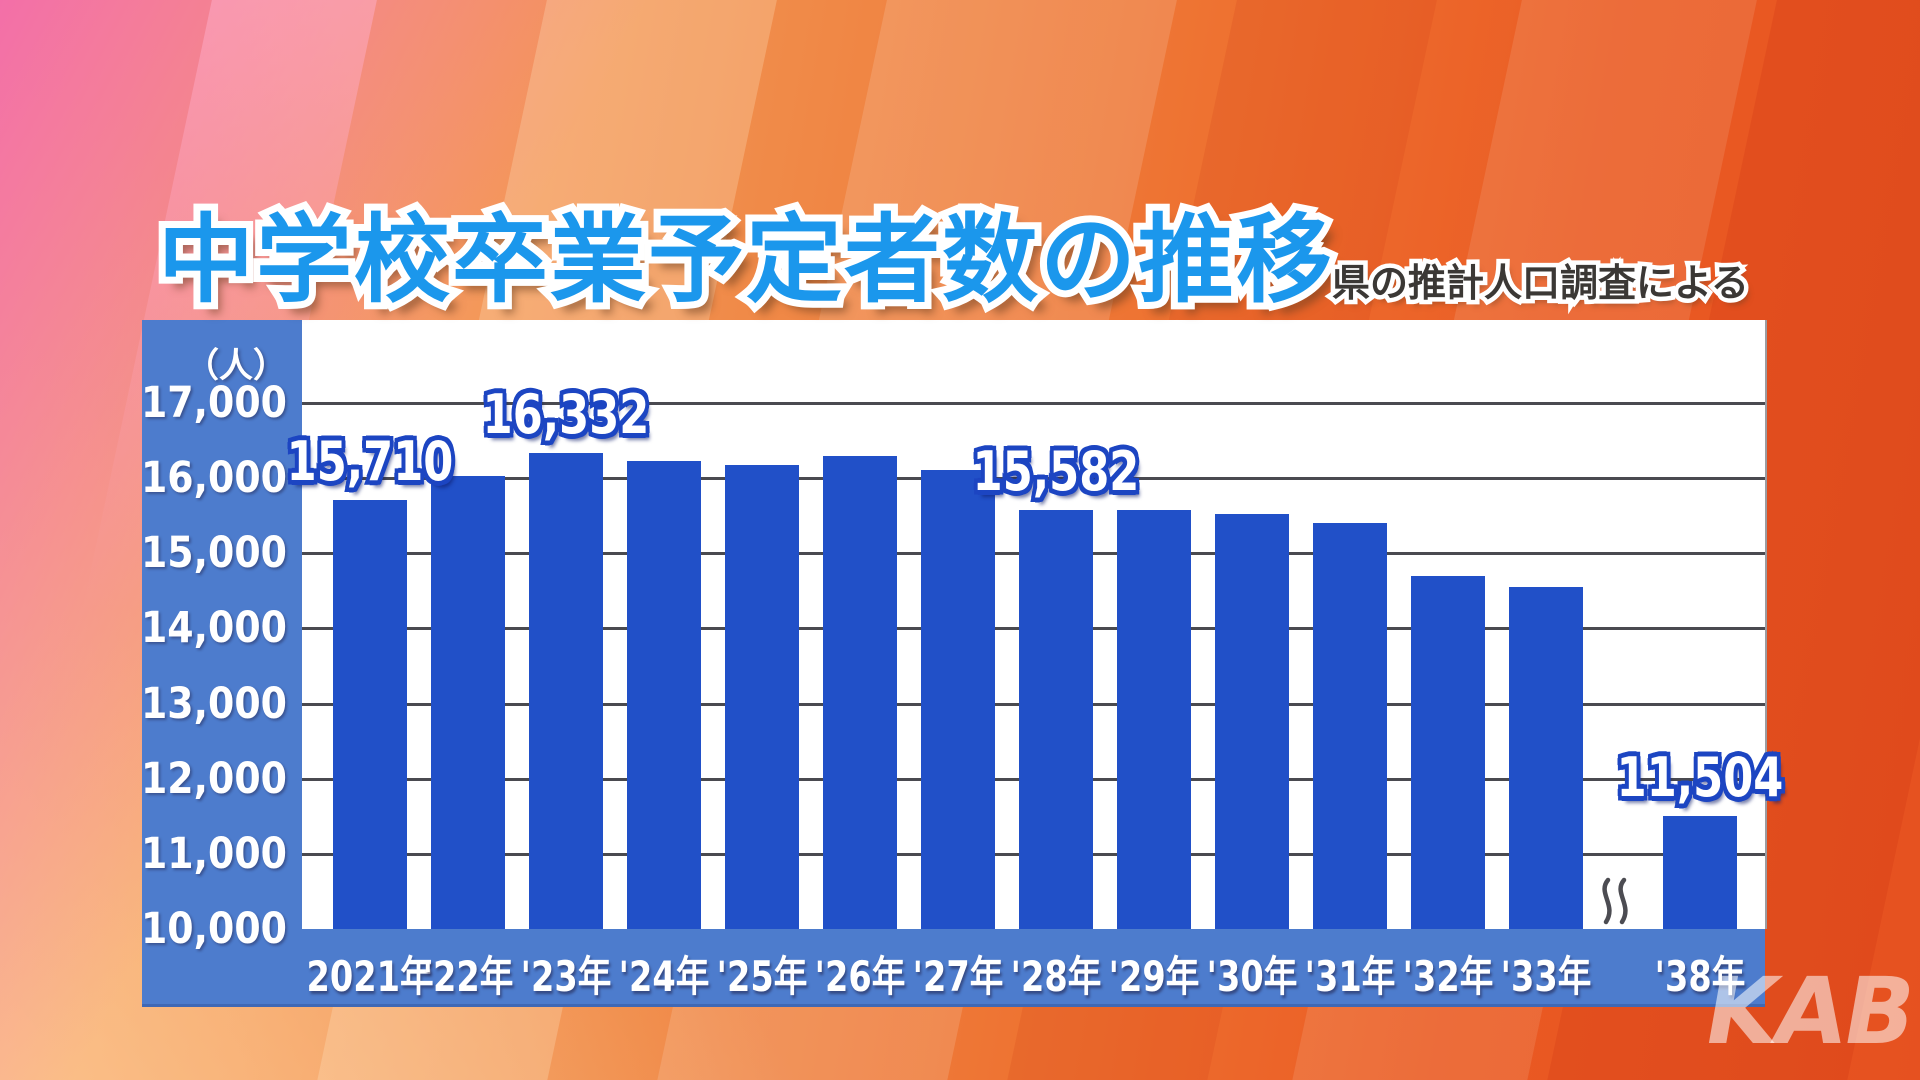 Image resolution: width=1920 pixels, height=1080 pixels. Describe the element at coordinates (958, 976) in the screenshot. I see `x-axis-label: '27年` at that location.